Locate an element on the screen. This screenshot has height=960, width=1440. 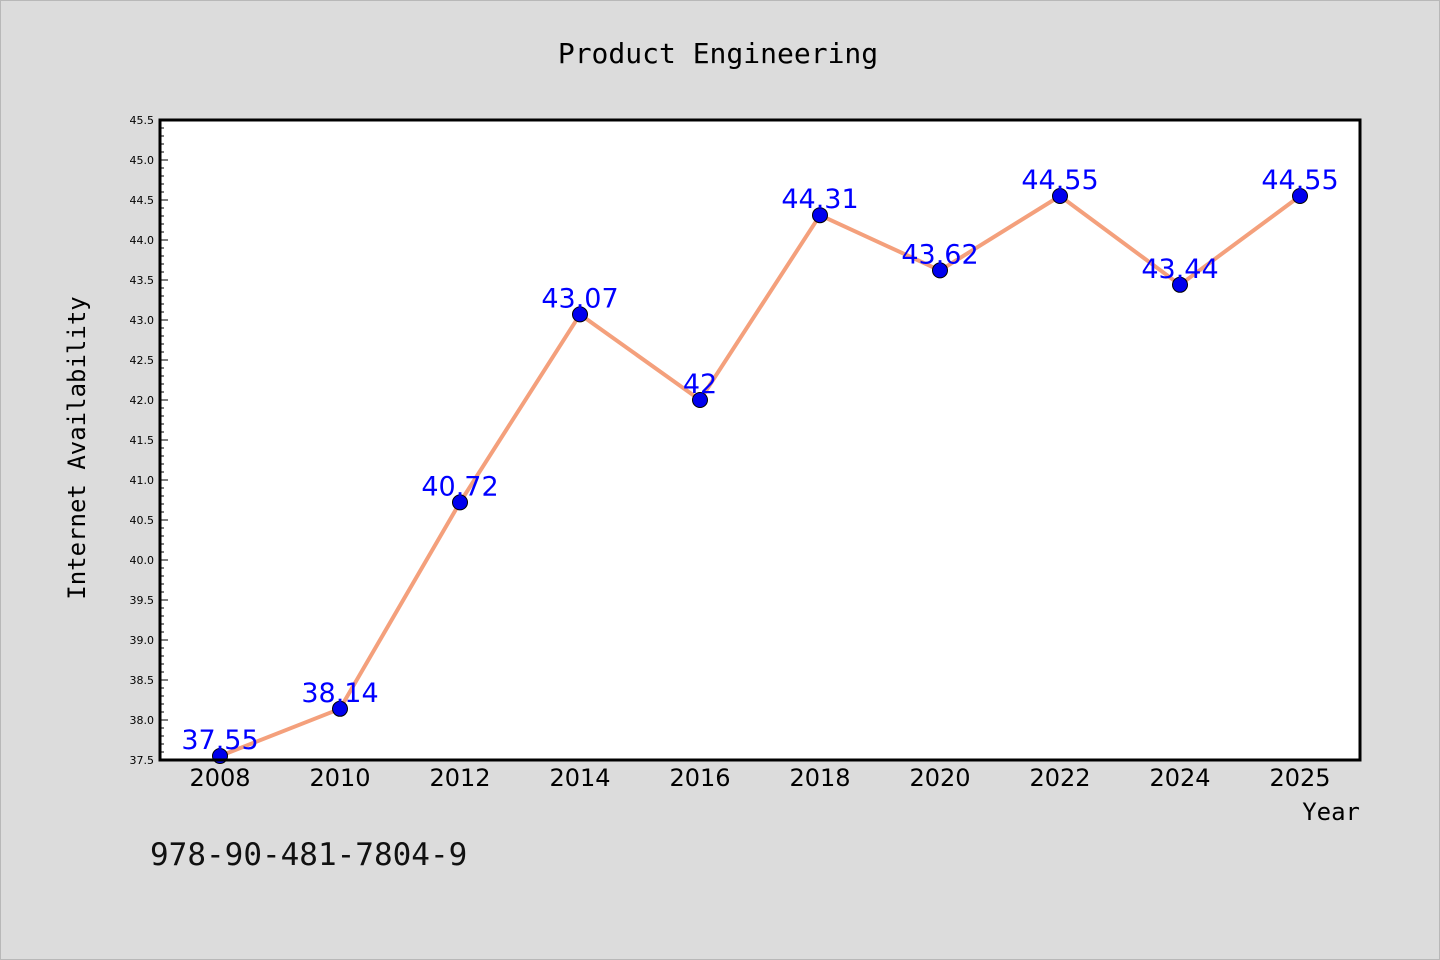
y-tick-label: 41.0 is located at coordinates (142, 480).